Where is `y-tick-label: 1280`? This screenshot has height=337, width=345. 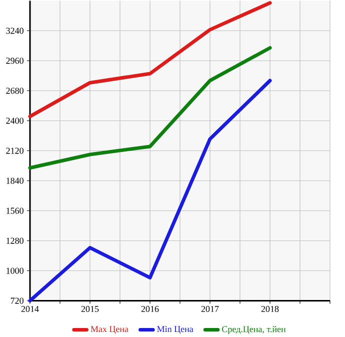 y-tick-label: 1280 is located at coordinates (15, 240).